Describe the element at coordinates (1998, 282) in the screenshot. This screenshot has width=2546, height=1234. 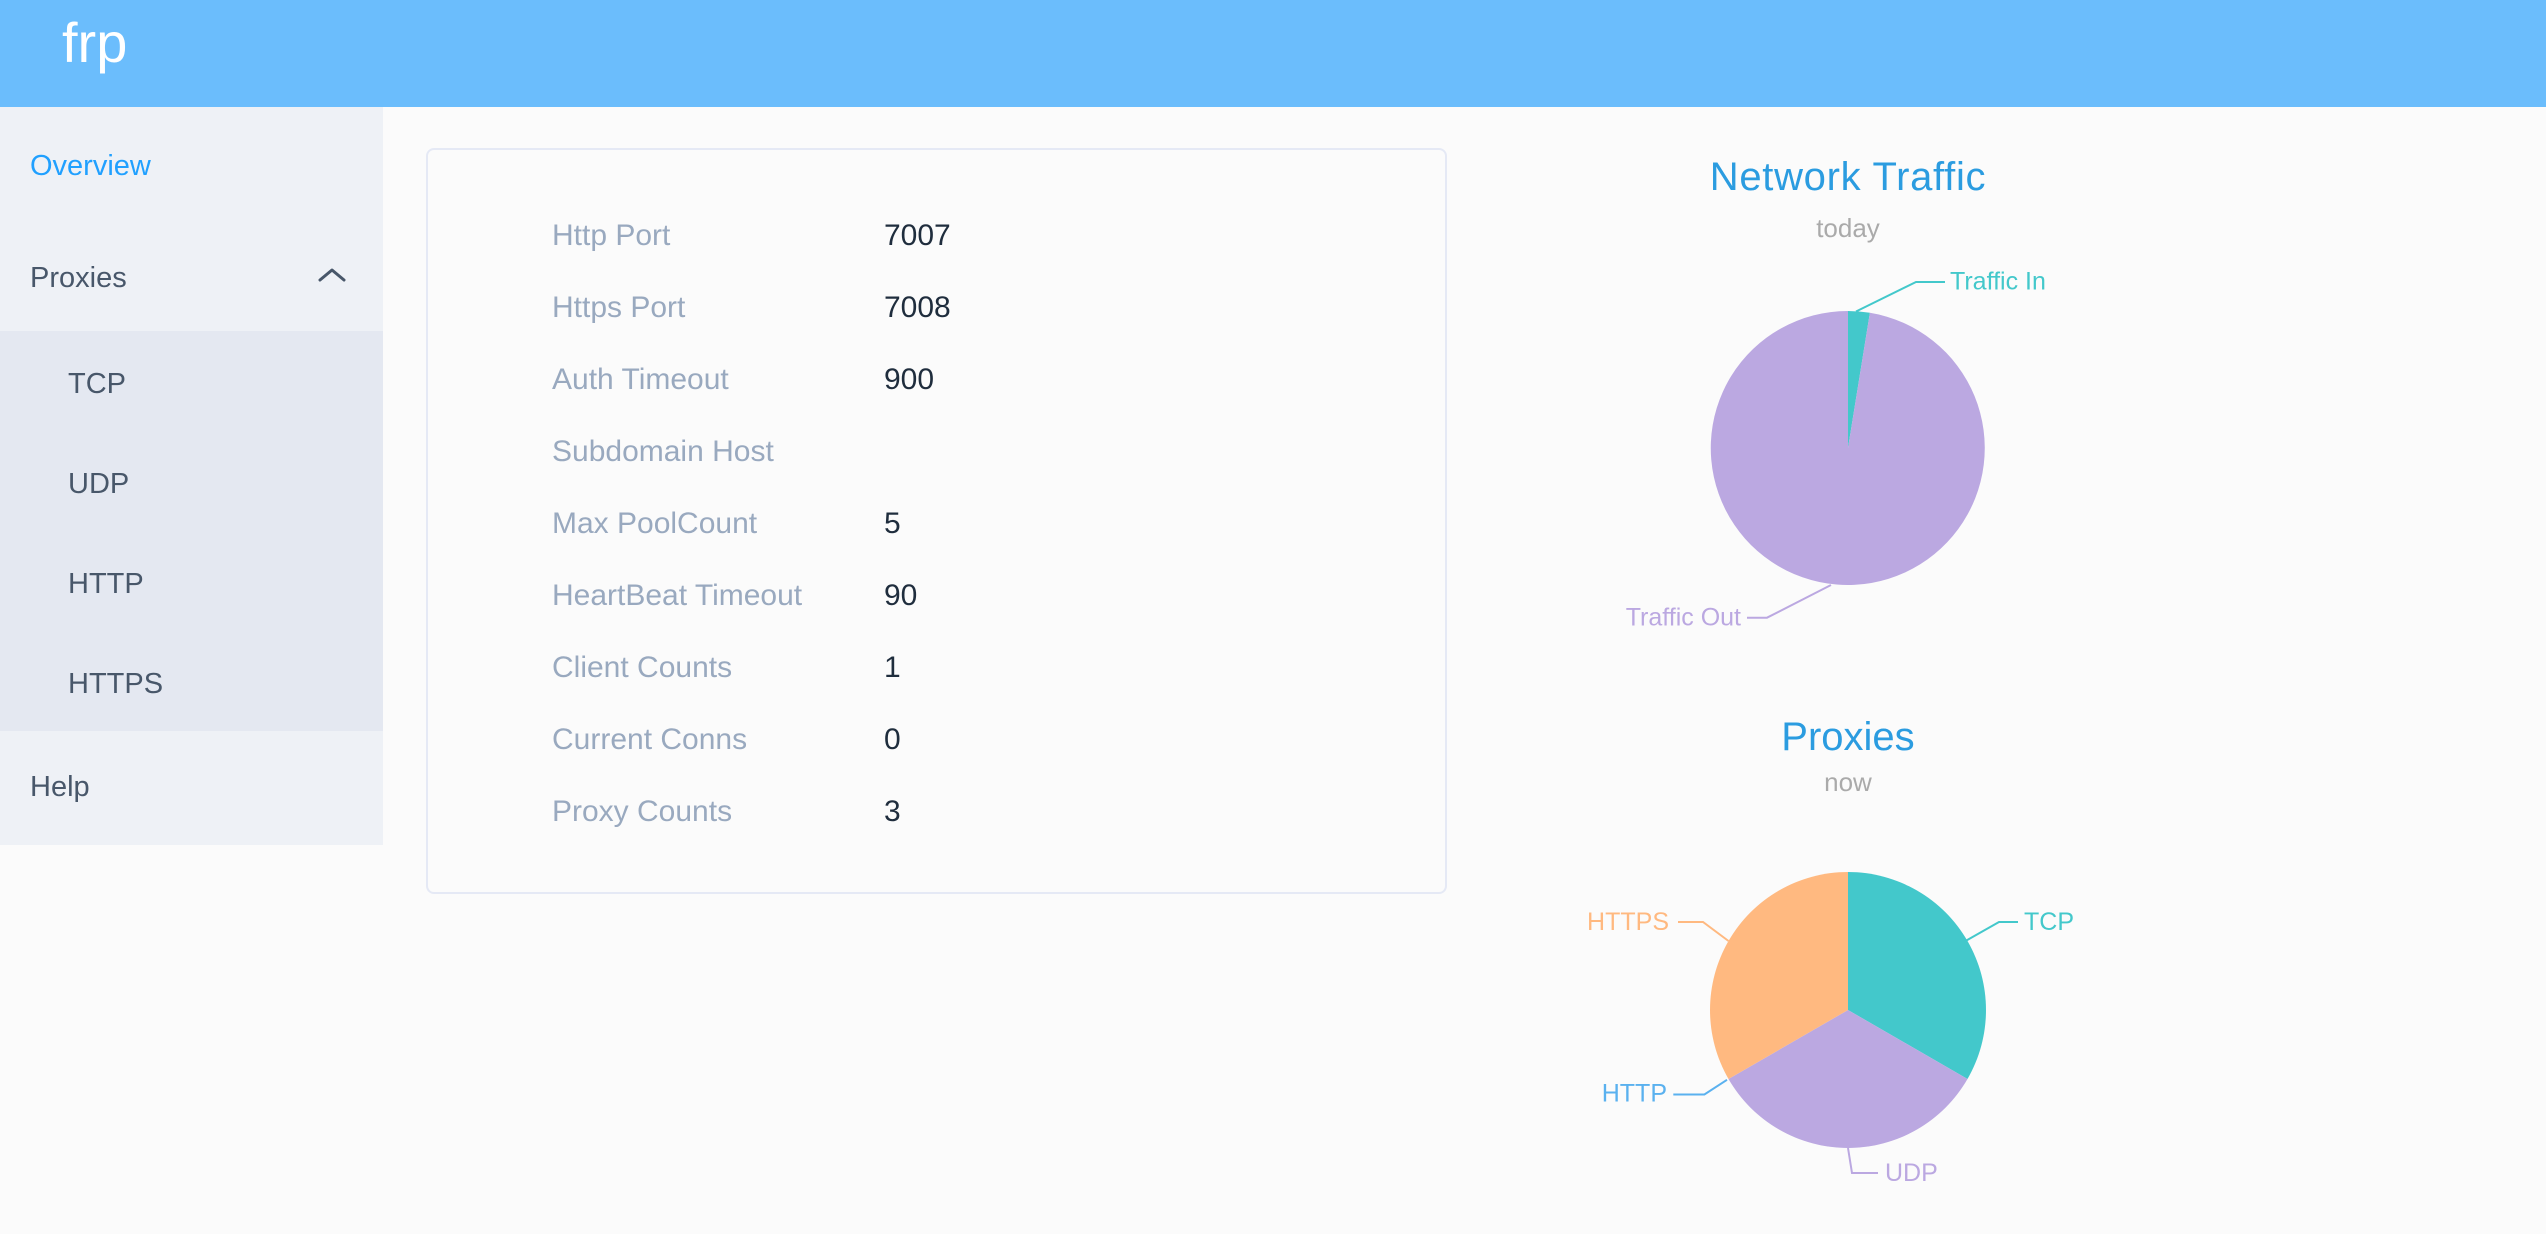
I see `svg-text: Traffic In` at that location.